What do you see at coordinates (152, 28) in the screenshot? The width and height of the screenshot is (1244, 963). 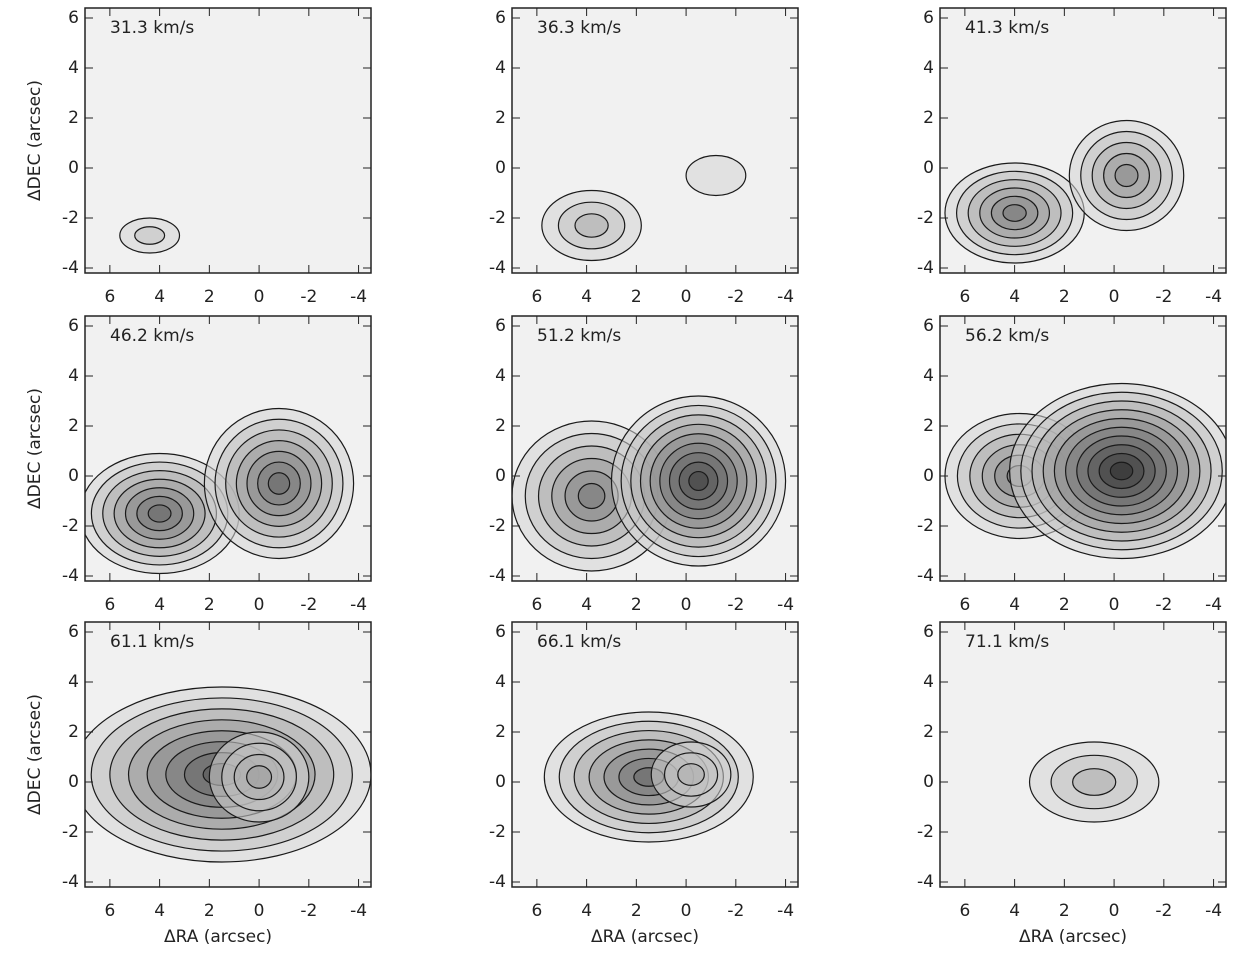 I see `panel-title: 31.3 km/s` at bounding box center [152, 28].